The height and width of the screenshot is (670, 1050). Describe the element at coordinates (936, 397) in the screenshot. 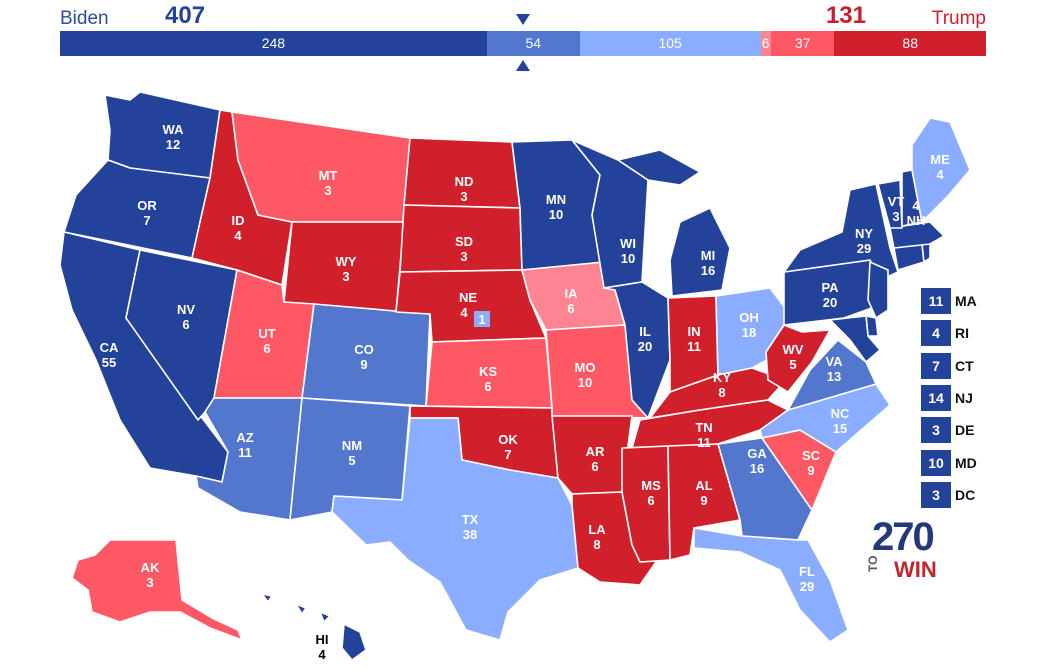

I see `small-state-ev: 14` at that location.